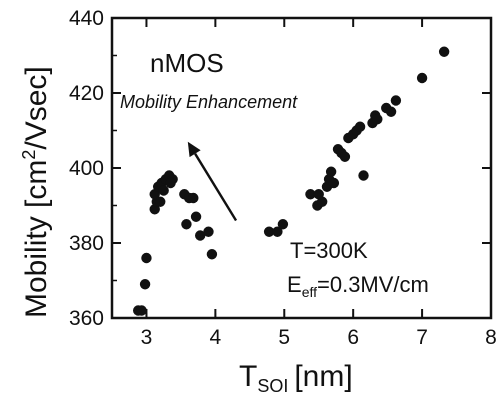  What do you see at coordinates (36, 107) in the screenshot?
I see `y-axis-title-tail: /Vsec]` at bounding box center [36, 107].